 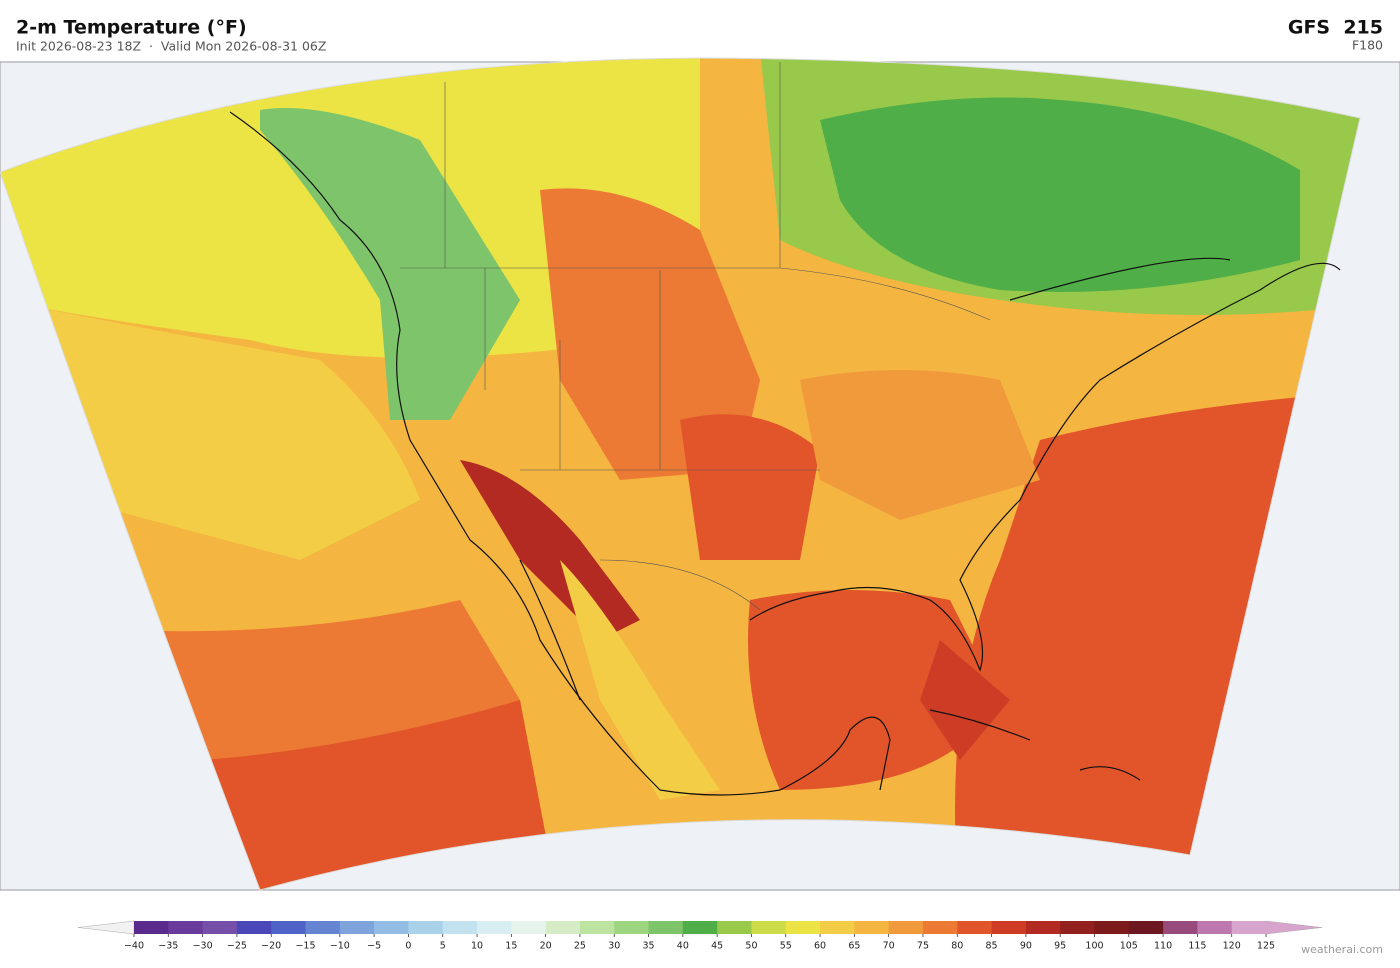 What do you see at coordinates (374, 946) in the screenshot?
I see `colorbar-tick-label: −5` at bounding box center [374, 946].